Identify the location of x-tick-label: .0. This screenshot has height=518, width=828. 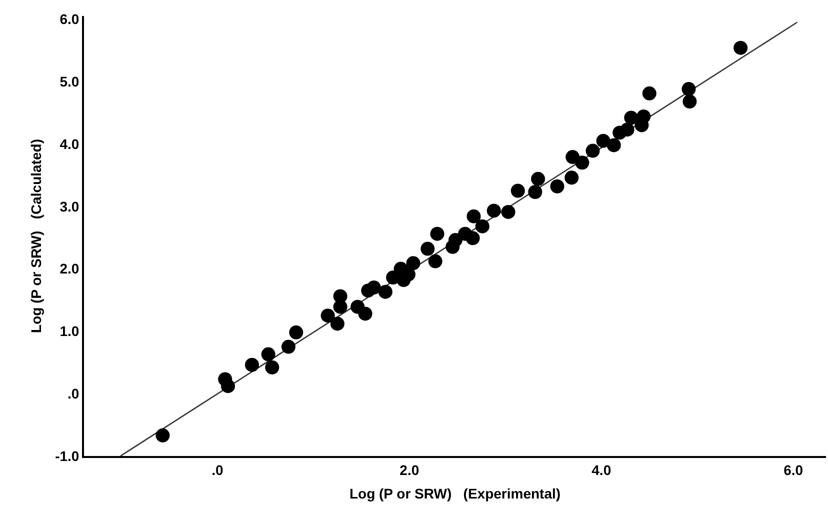
(218, 470).